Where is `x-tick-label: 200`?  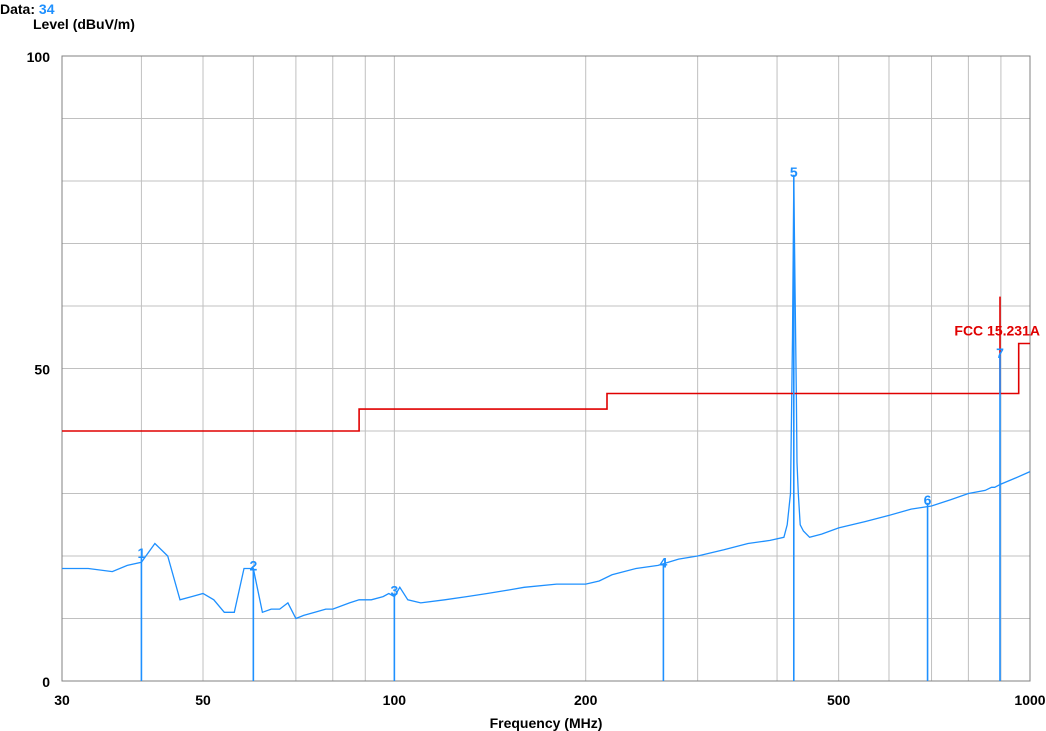
x-tick-label: 200 is located at coordinates (586, 700).